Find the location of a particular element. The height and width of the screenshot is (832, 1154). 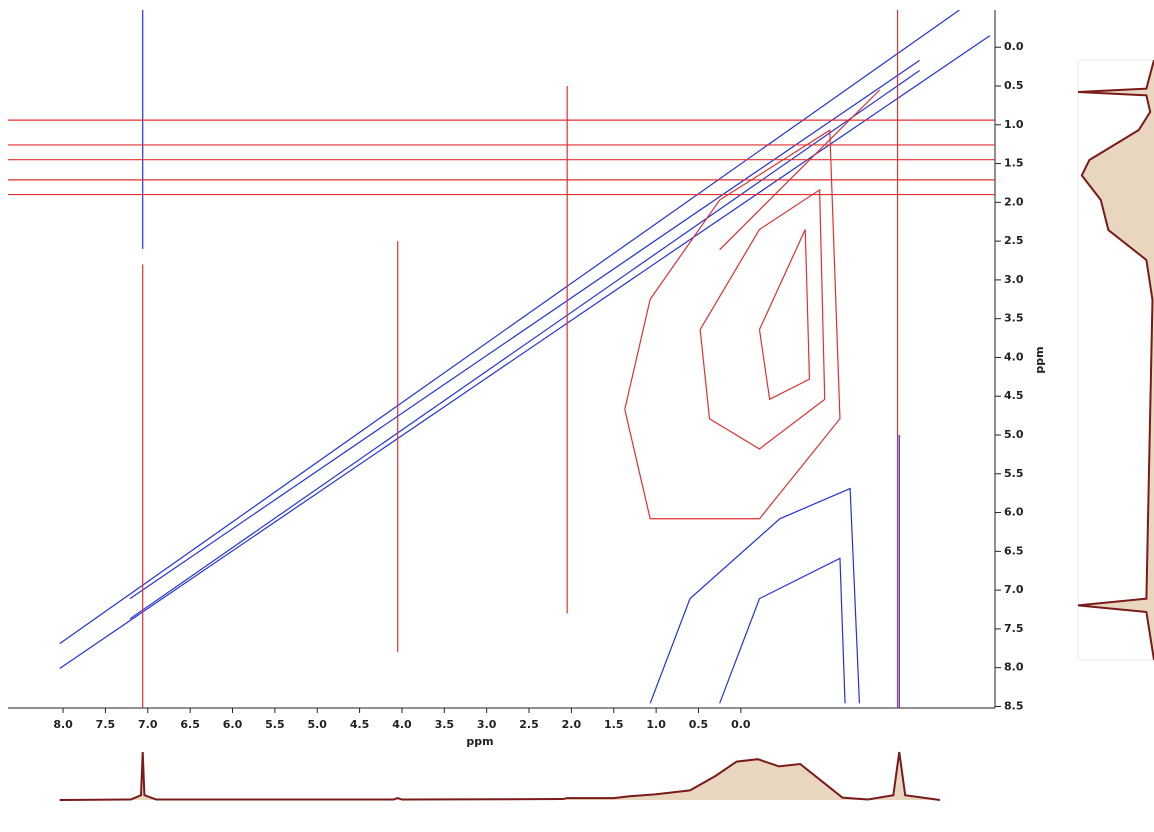

x-tick-label: 4.5 is located at coordinates (360, 724).